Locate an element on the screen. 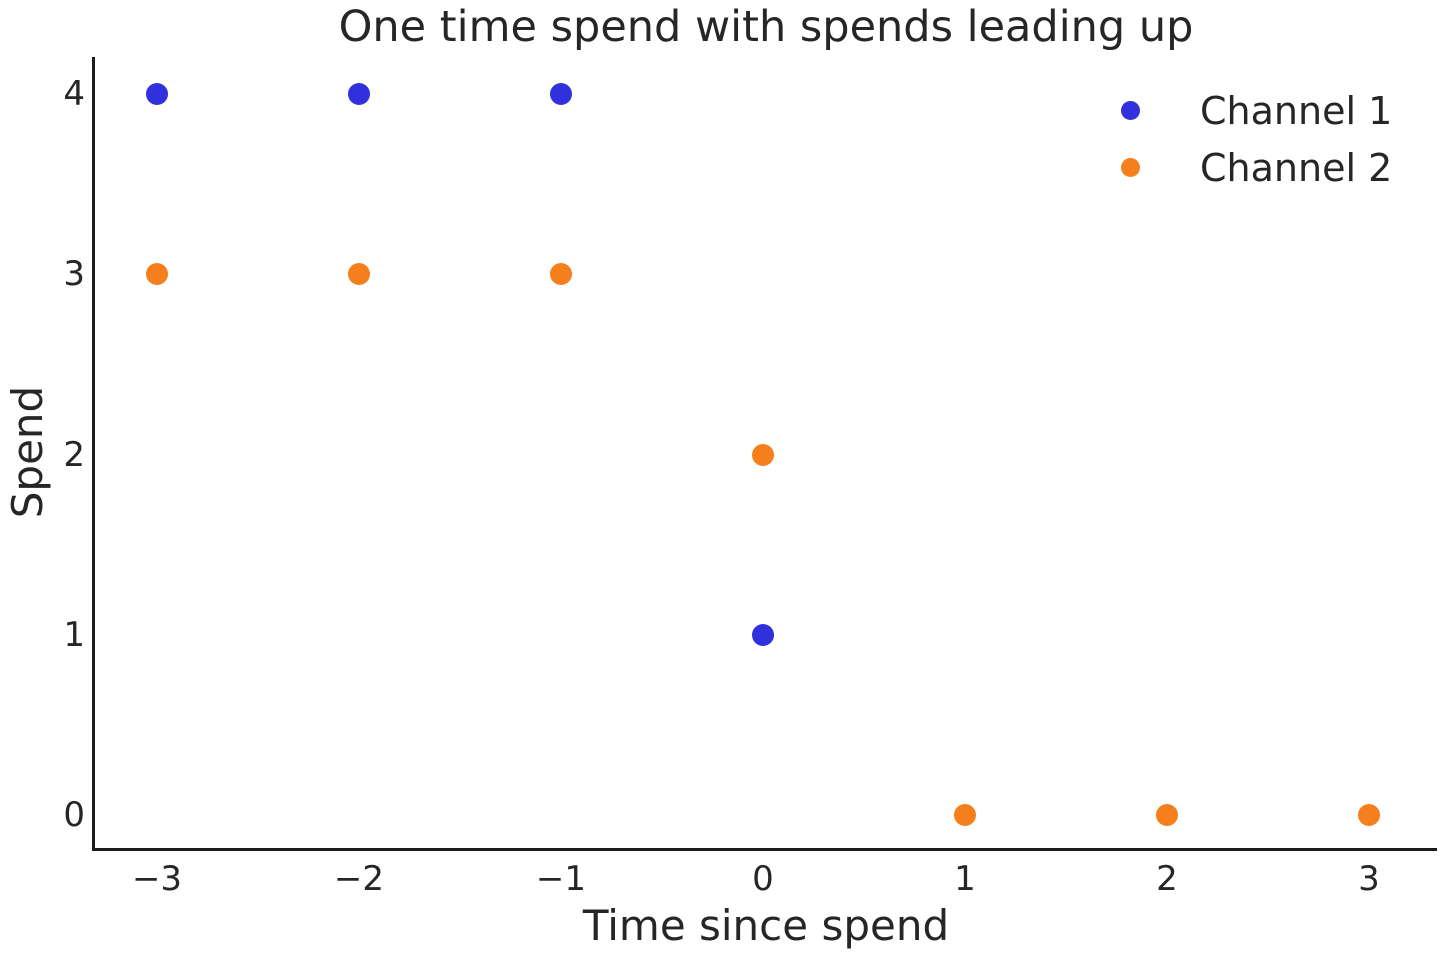 This screenshot has width=1440, height=960. legend-item: Channel 2 is located at coordinates (1256, 167).